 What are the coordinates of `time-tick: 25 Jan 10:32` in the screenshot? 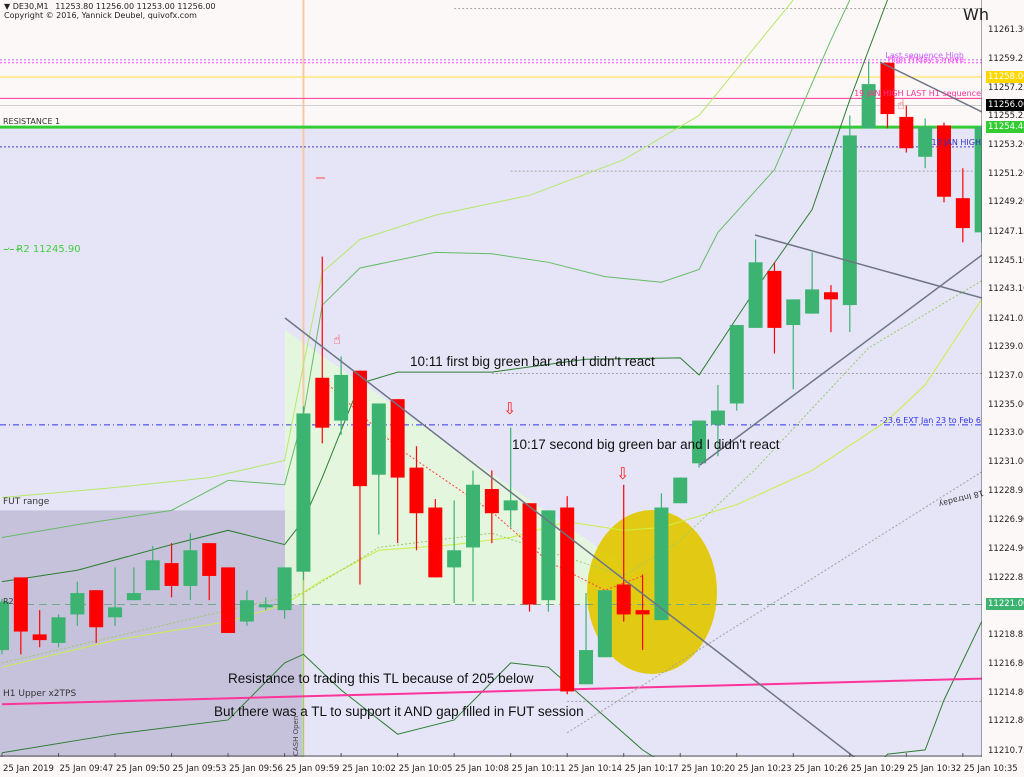 It's located at (934, 769).